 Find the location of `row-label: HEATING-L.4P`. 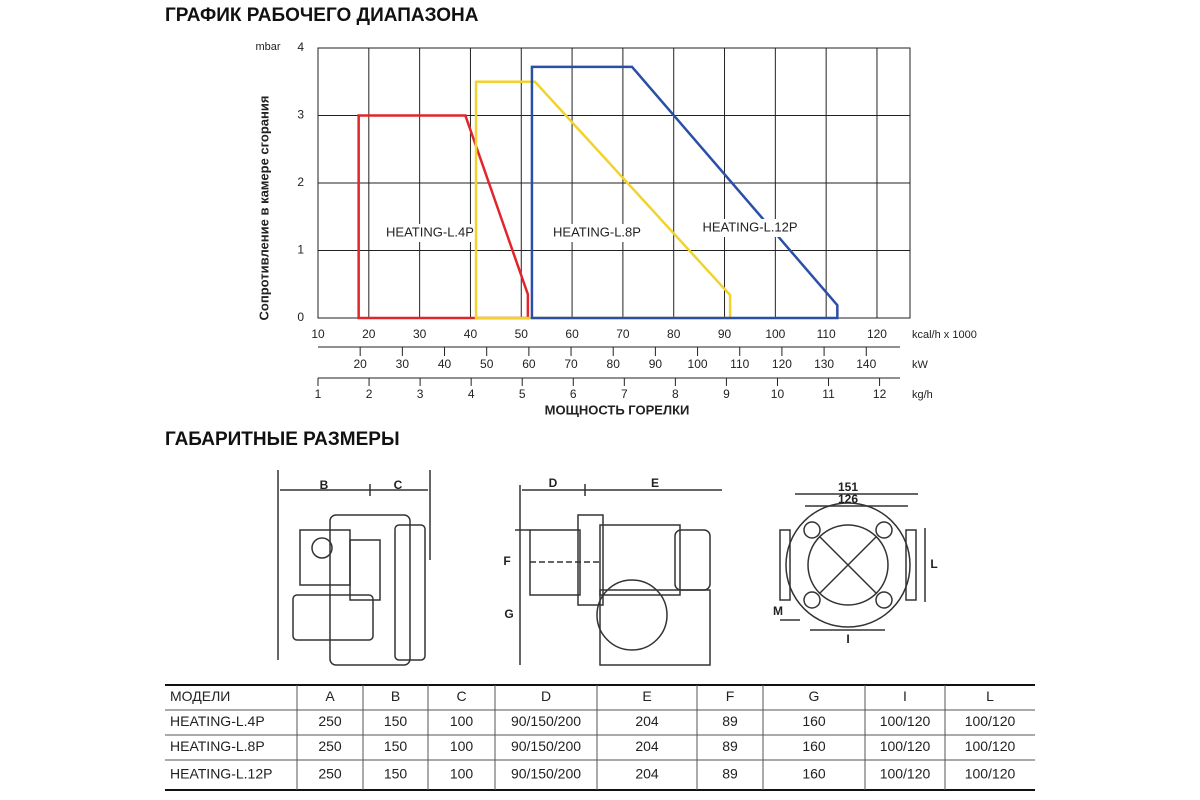

row-label: HEATING-L.4P is located at coordinates (217, 721).